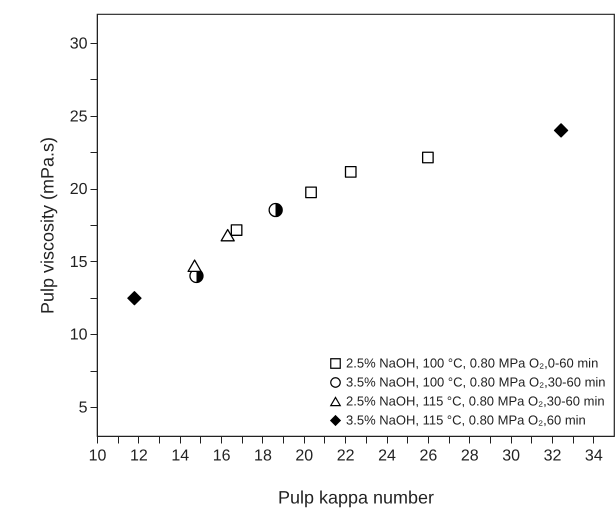 The image size is (615, 524). I want to click on y-tick-label: 25, so click(79, 117).